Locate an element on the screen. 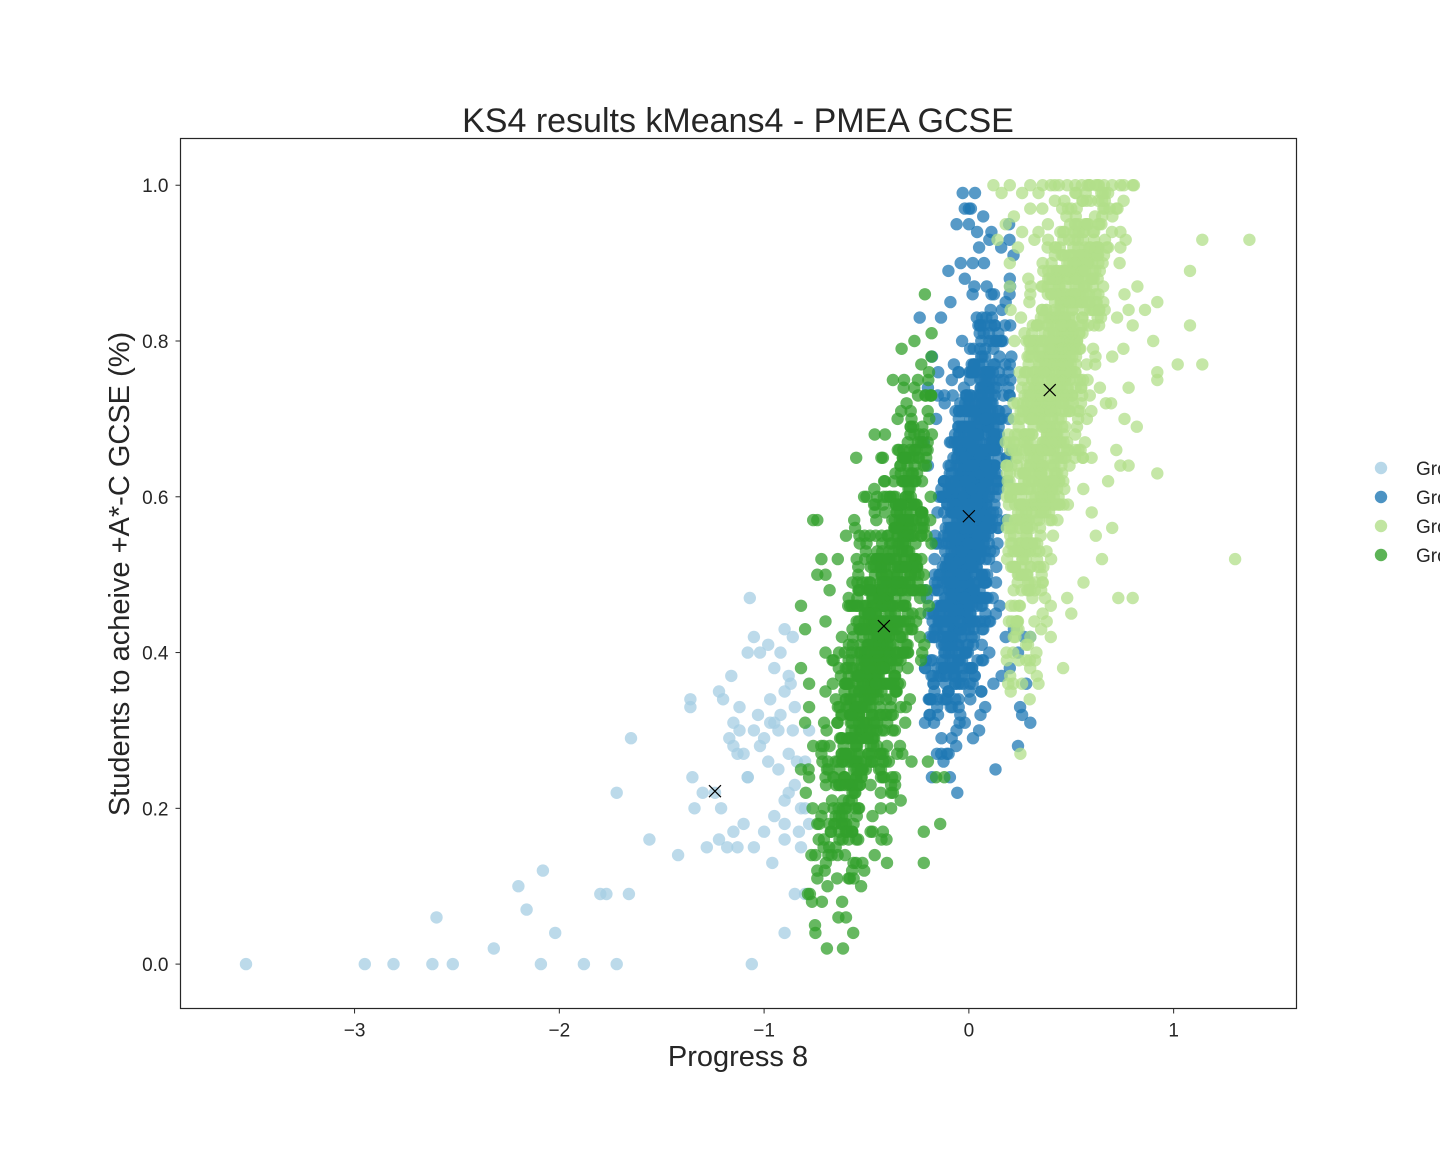  y-axis-label: Students to acheive +A*-C GCSE (%) is located at coordinates (120, 574).